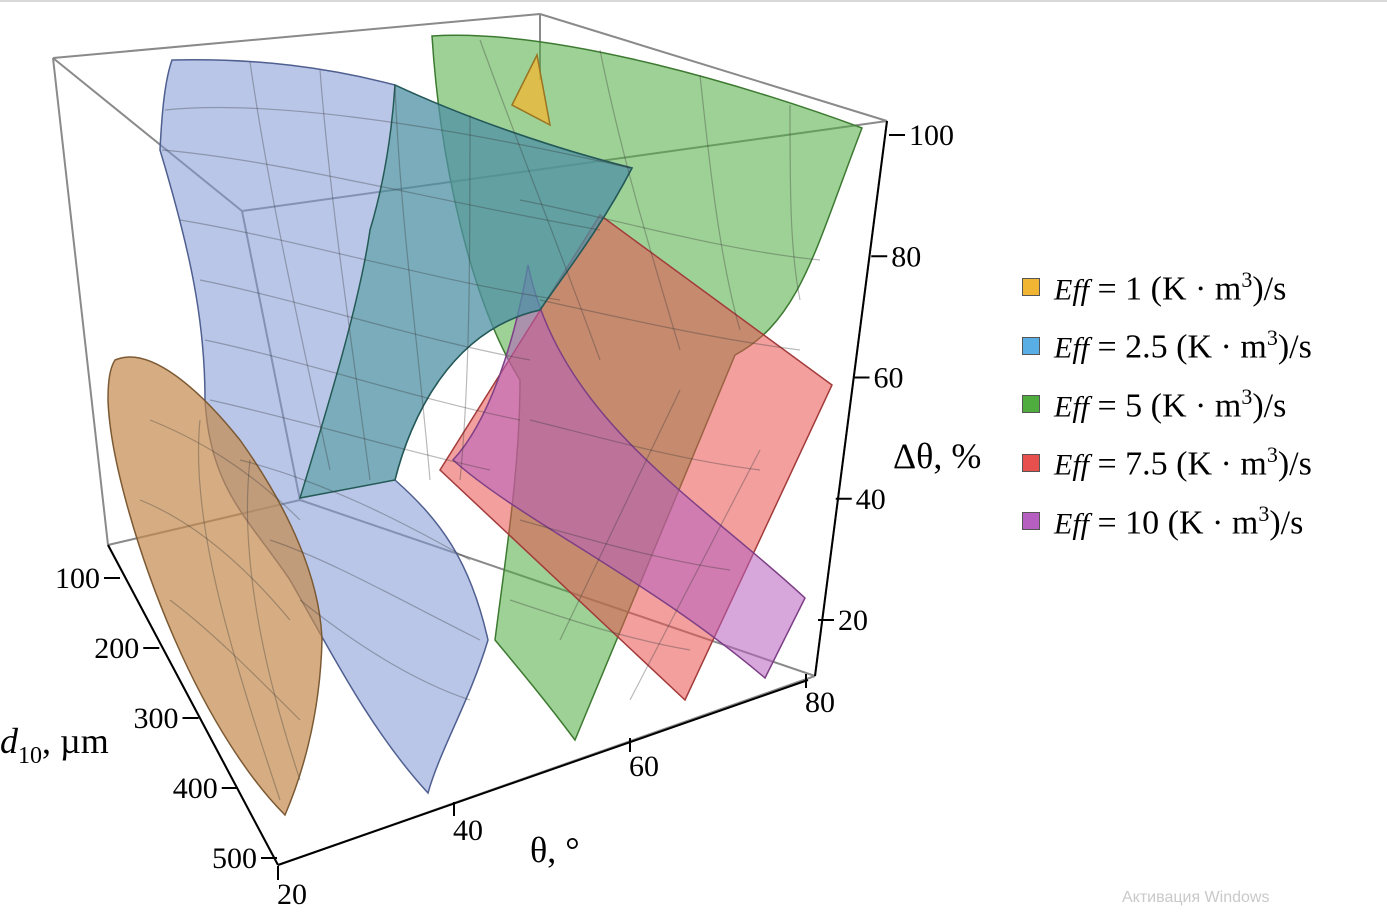 The image size is (1387, 914). I want to click on legend-label: Eff = 2.5 (K · m3)/s, so click(1183, 345).